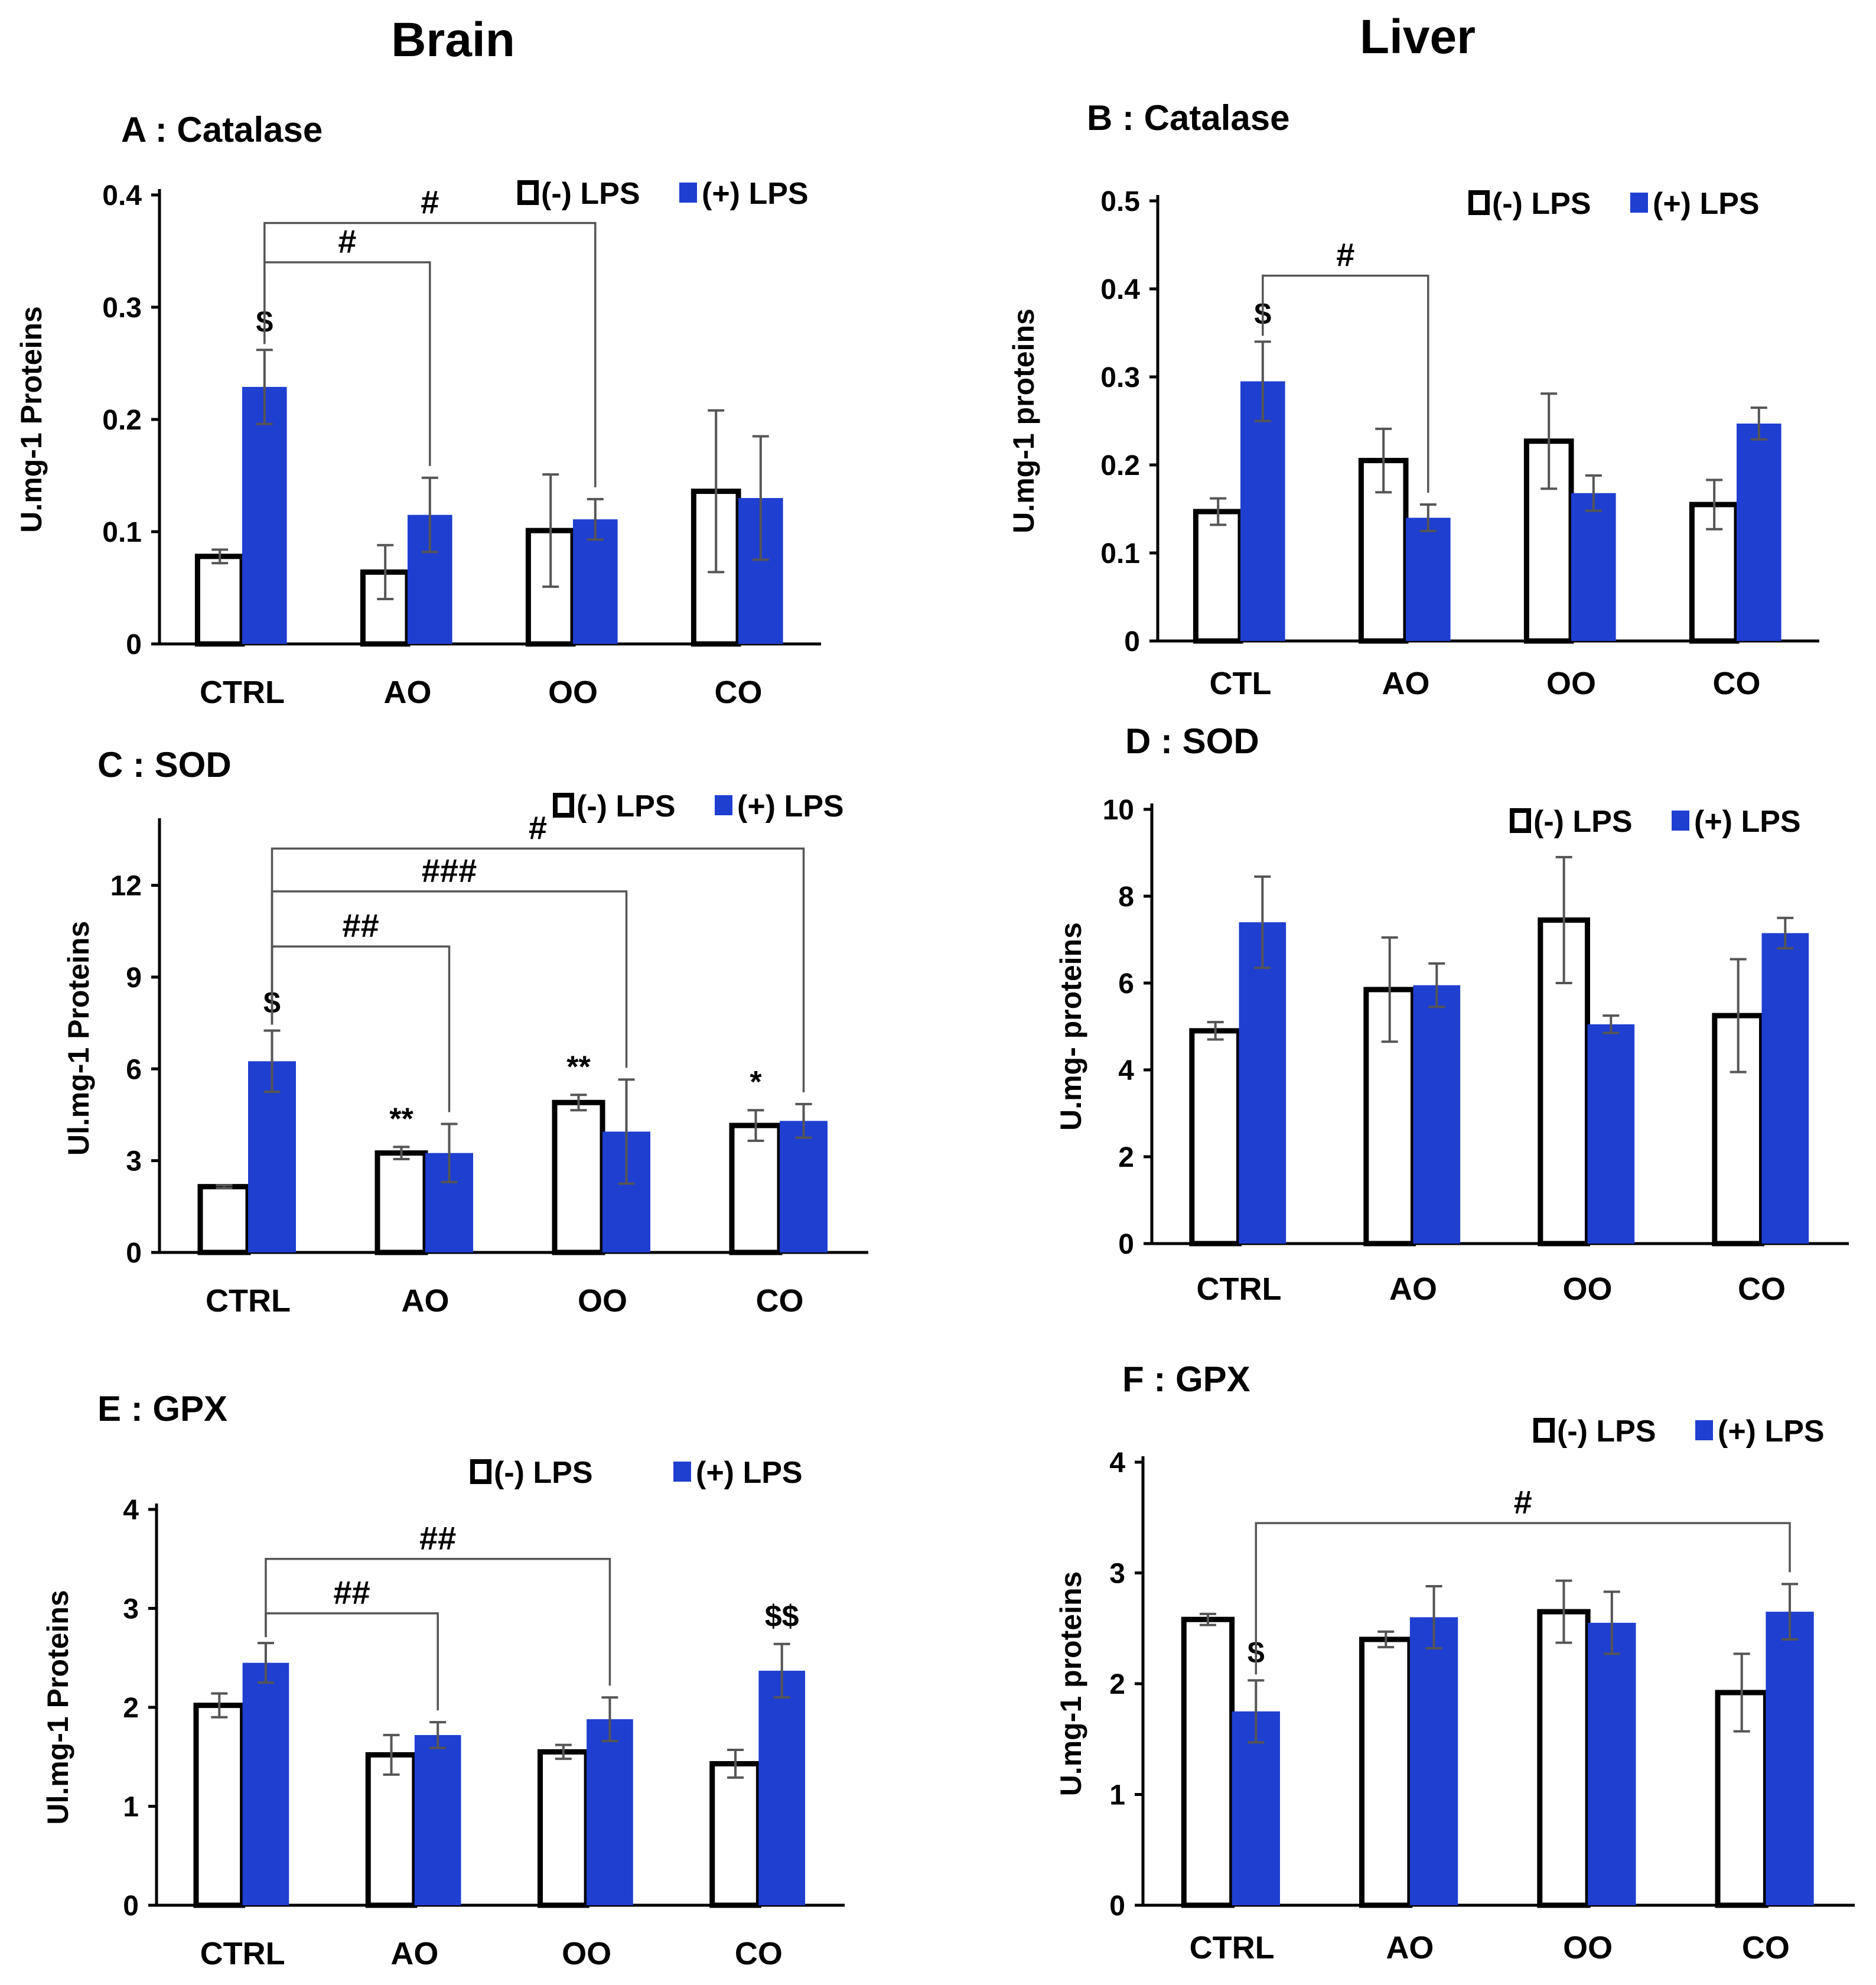 This screenshot has height=1985, width=1876. Describe the element at coordinates (1188, 118) in the screenshot. I see `panel-title: B : Catalase` at that location.